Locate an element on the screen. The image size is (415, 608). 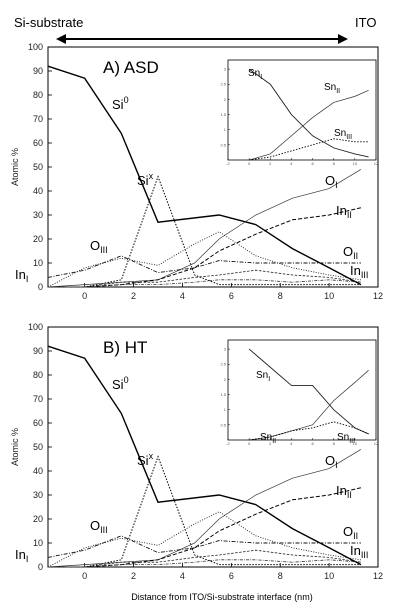
inset-series-label: SnIII is located at coordinates (343, 134).